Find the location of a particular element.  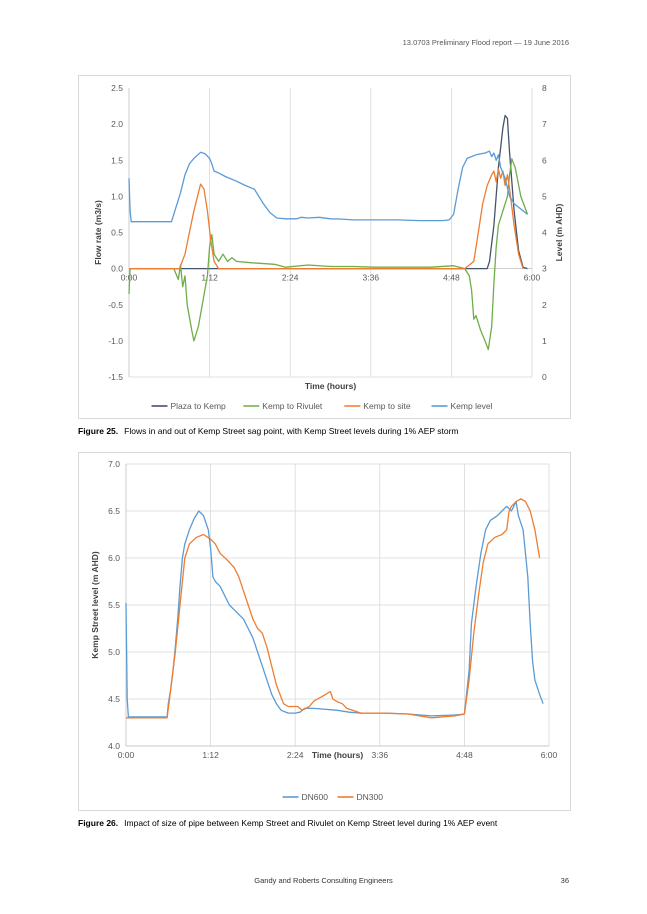

chart1-x-tick-label: 3:36 is located at coordinates (371, 278).